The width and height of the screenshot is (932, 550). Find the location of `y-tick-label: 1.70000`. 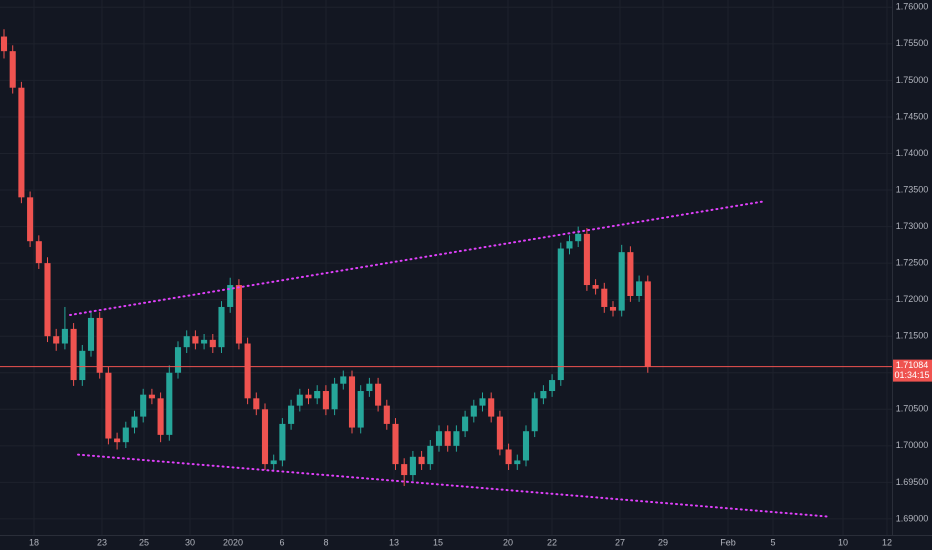

y-tick-label: 1.70000 is located at coordinates (912, 445).